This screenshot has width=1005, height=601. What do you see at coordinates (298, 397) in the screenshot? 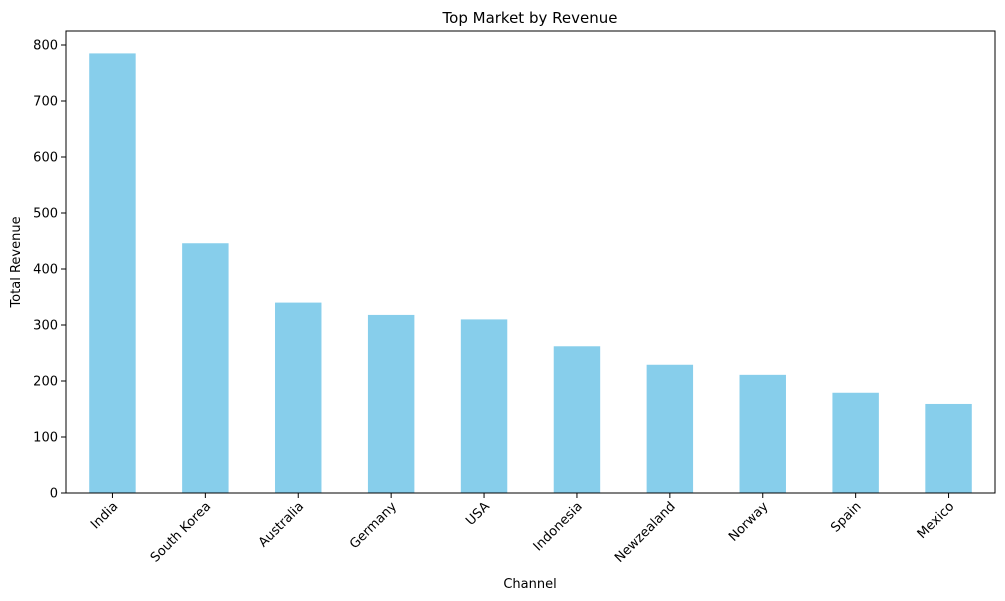
I see `bar-australia` at bounding box center [298, 397].